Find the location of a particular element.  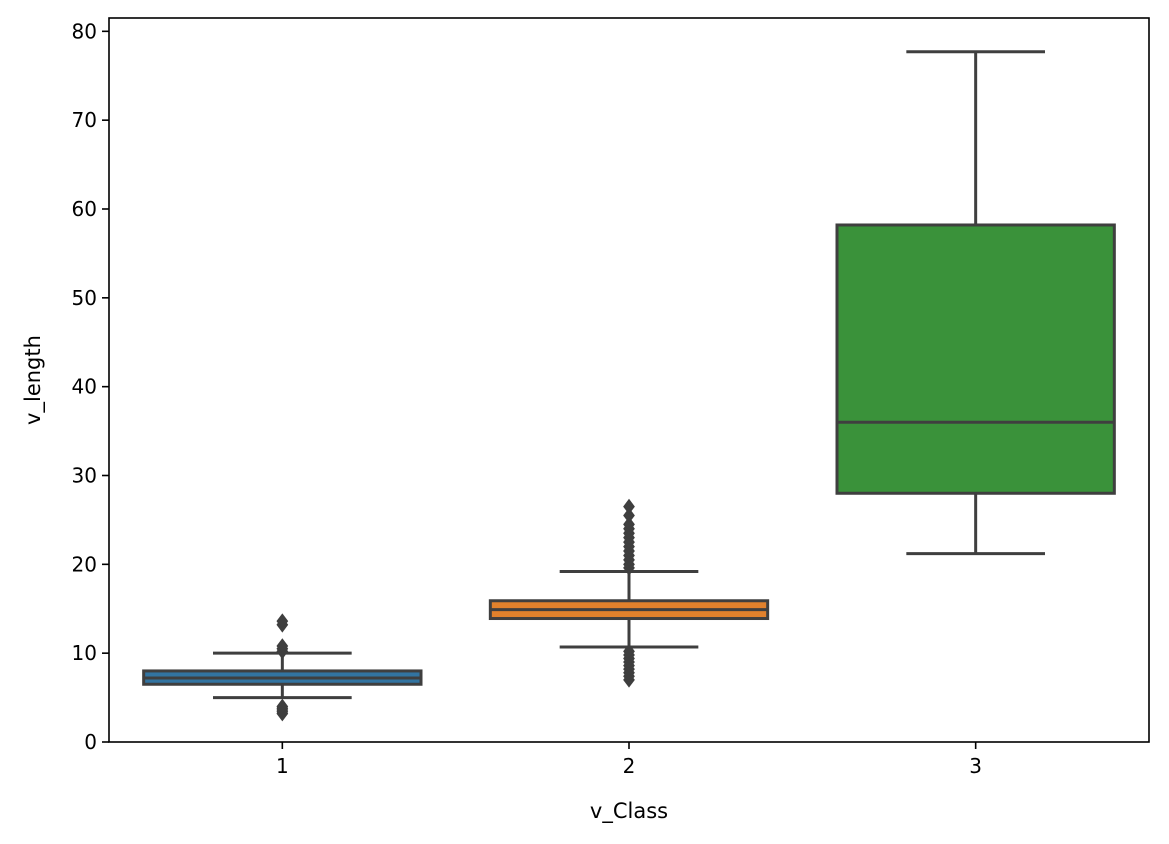

y-tick-label: 10 is located at coordinates (84, 653).